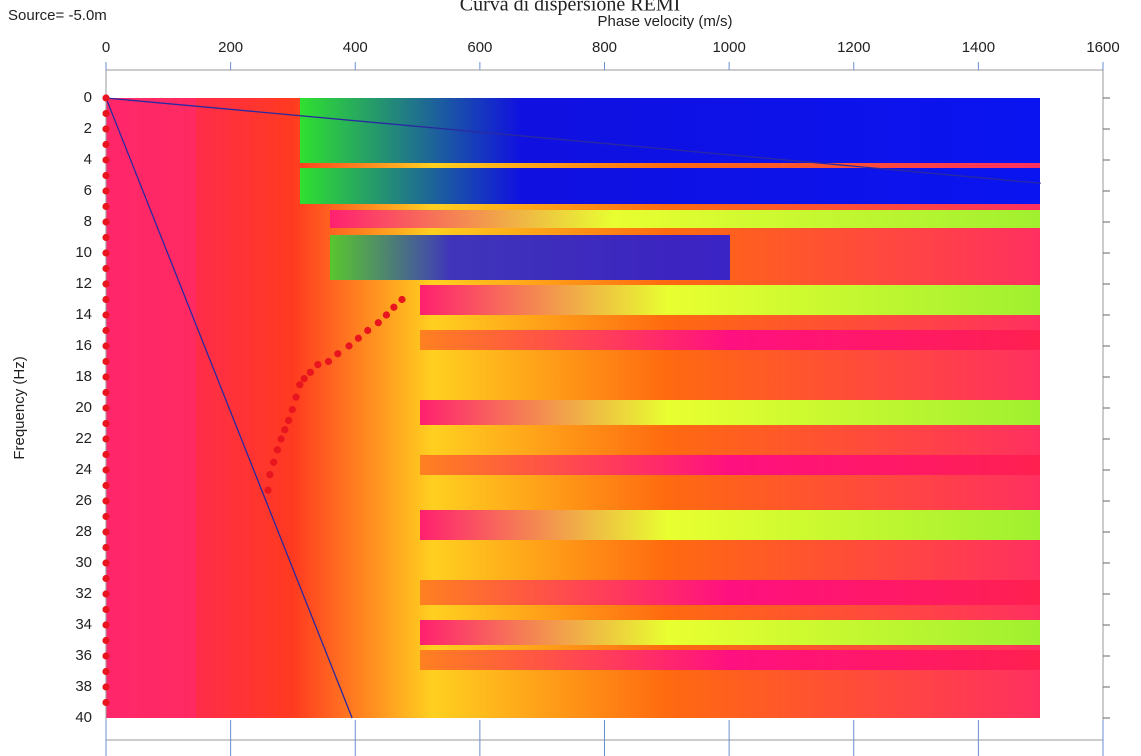 This screenshot has height=756, width=1141. What do you see at coordinates (106, 47) in the screenshot?
I see `x-tick-label: 0` at bounding box center [106, 47].